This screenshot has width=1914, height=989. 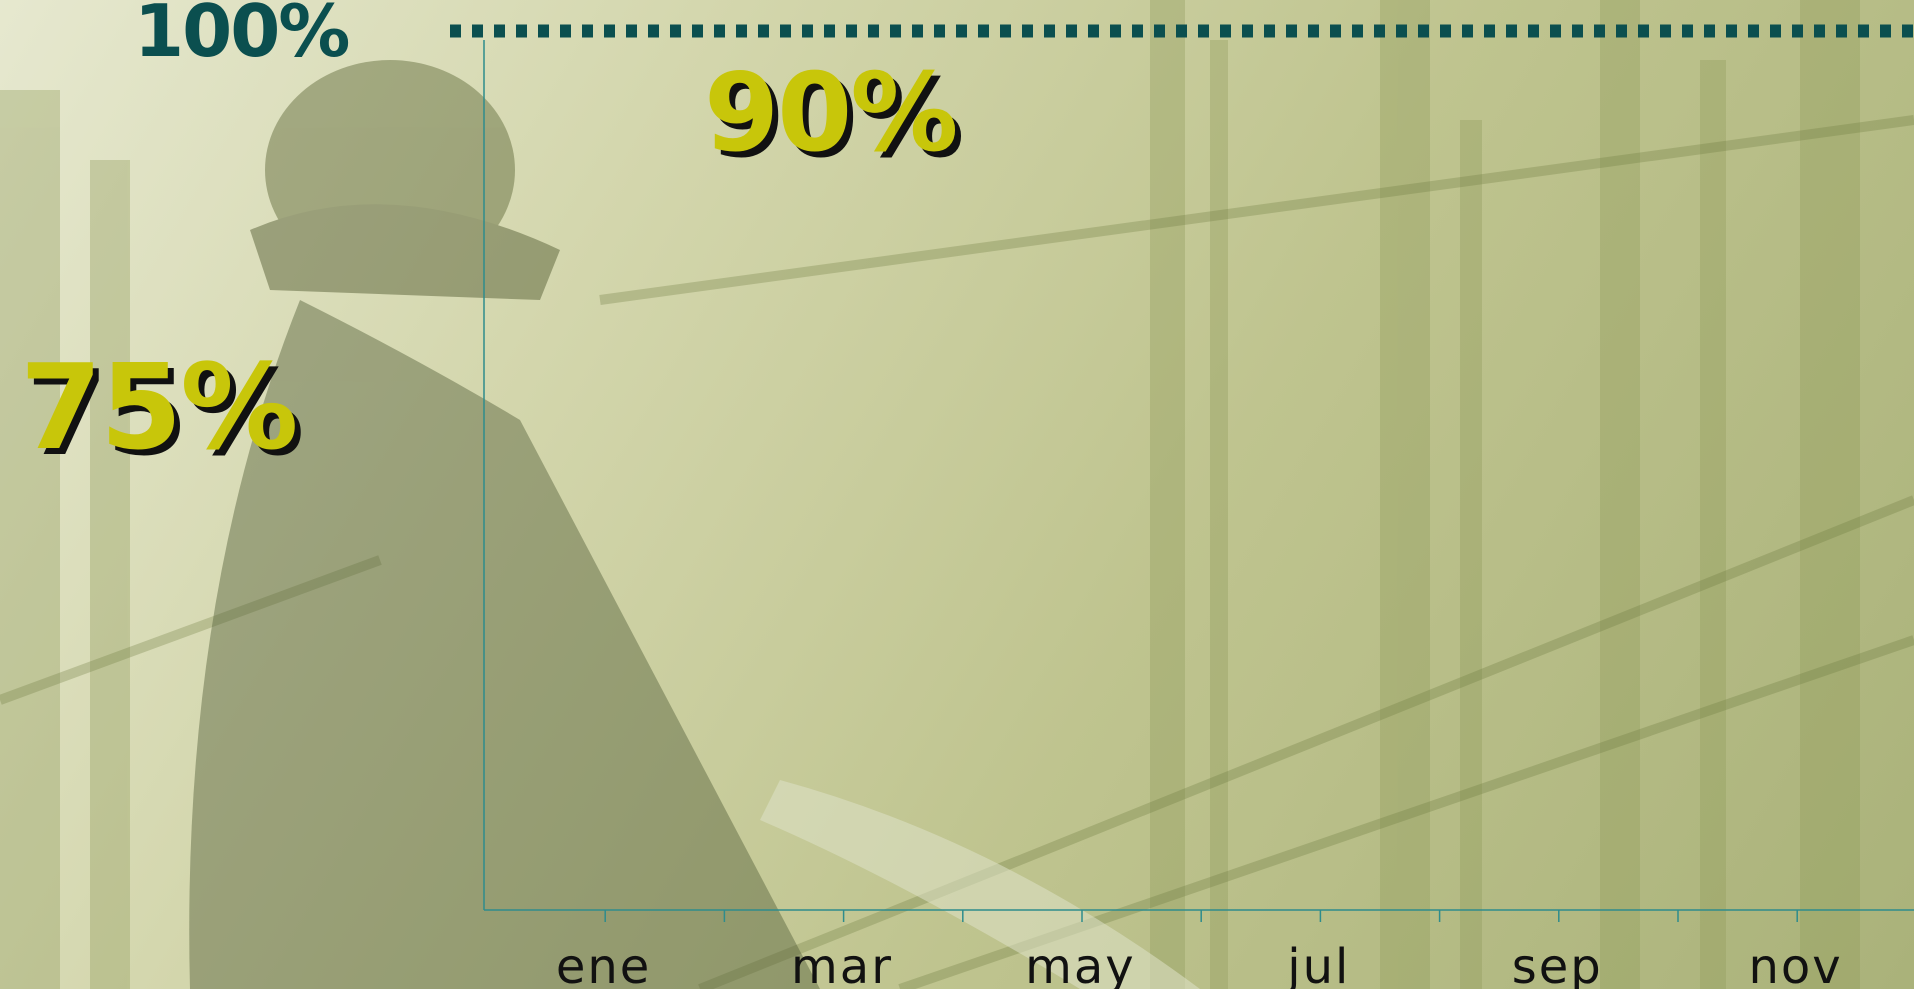 What do you see at coordinates (241, 36) in the screenshot?
I see `label-100-percent: 100%` at bounding box center [241, 36].